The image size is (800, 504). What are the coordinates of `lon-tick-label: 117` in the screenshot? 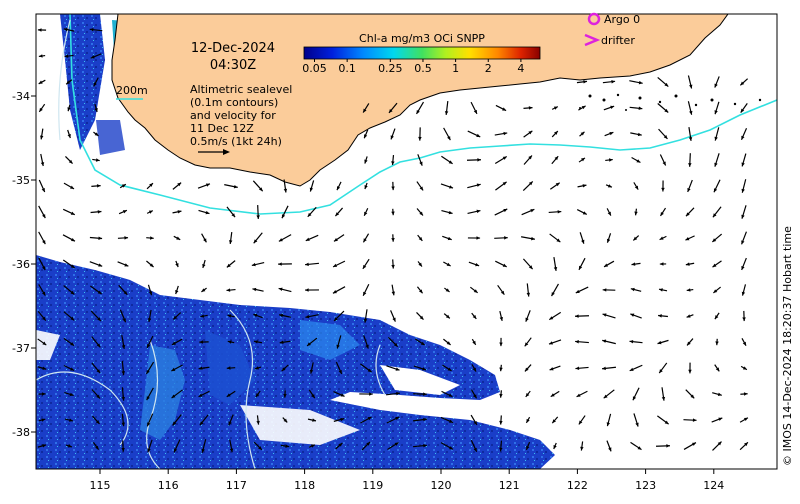 It's located at (236, 485).